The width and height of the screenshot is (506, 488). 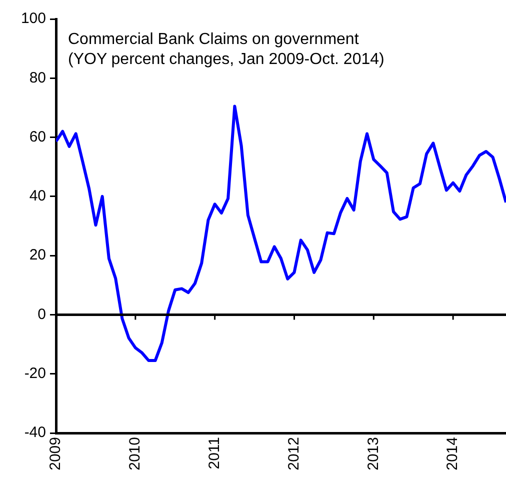 What do you see at coordinates (35, 433) in the screenshot?
I see `y-tick-label: -40` at bounding box center [35, 433].